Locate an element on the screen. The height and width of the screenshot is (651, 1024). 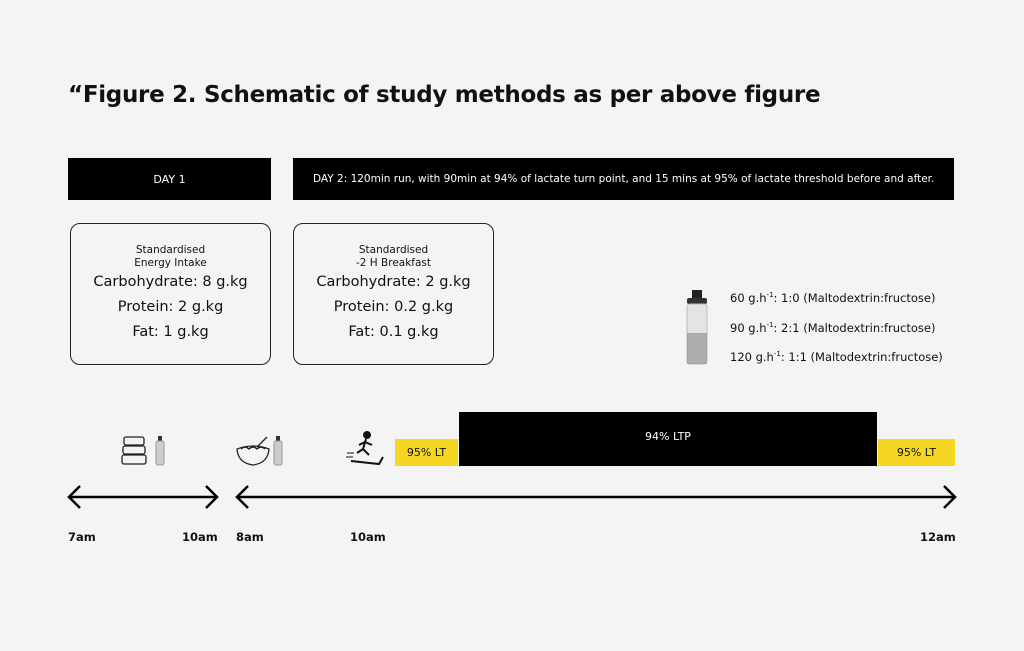
drink-option: 120 g.h-1: 1:1 (Maltodextrin:fructose) is located at coordinates (836, 357).